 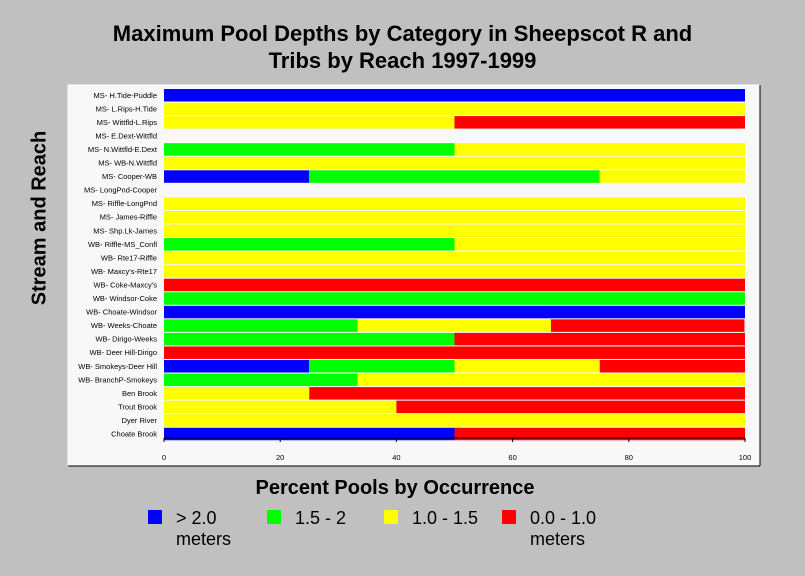 I want to click on y-tick-label: MS- LongPnd-Cooper, so click(x=120, y=190).